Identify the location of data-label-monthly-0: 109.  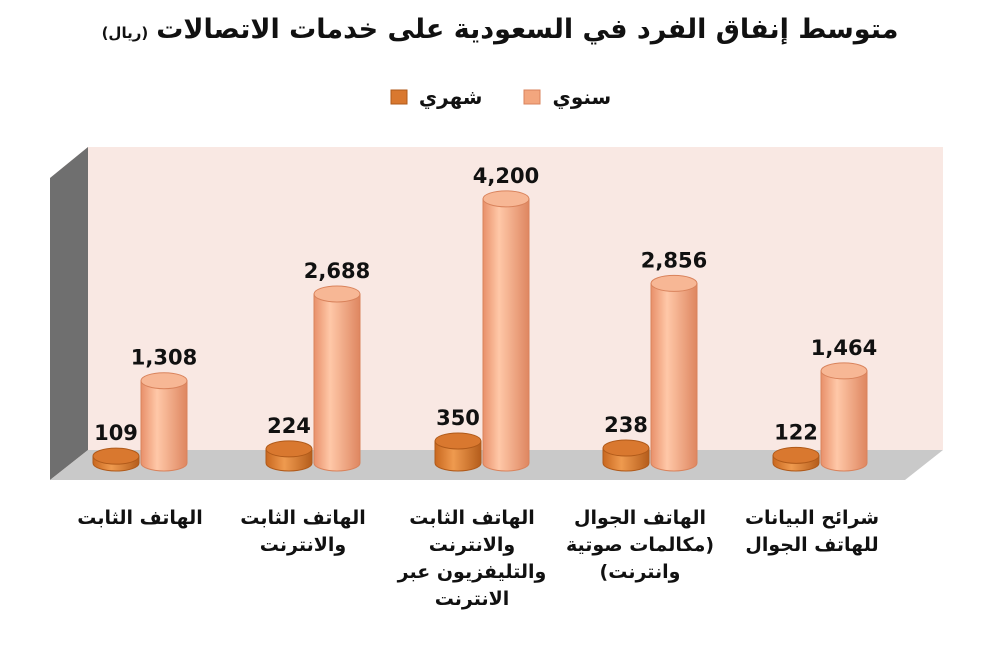
(116, 433).